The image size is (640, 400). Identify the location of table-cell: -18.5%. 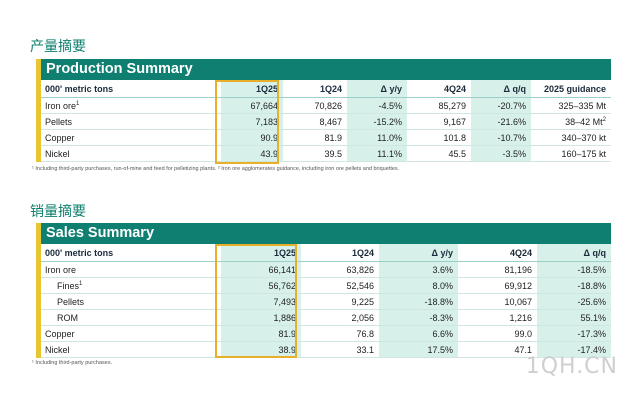
(574, 269).